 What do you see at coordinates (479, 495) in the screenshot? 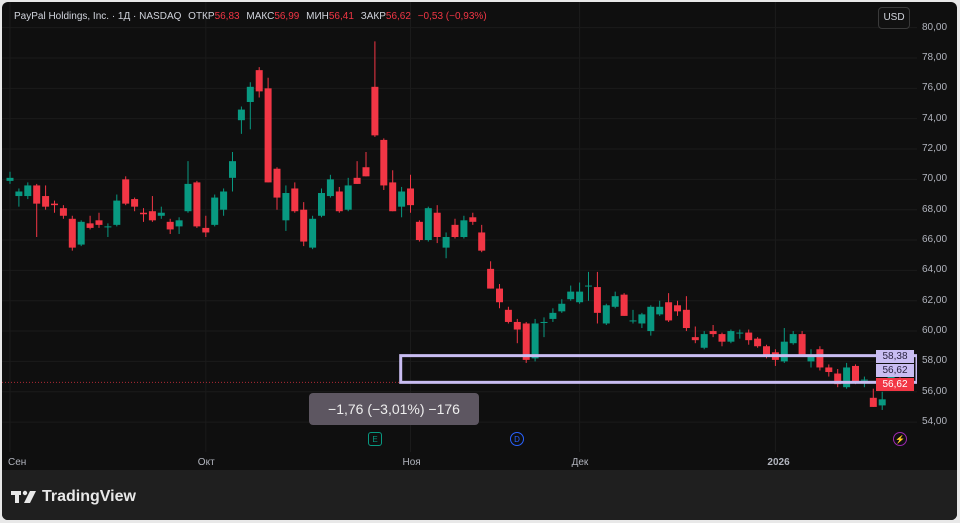
I see `branding-bar: TradingView` at bounding box center [479, 495].